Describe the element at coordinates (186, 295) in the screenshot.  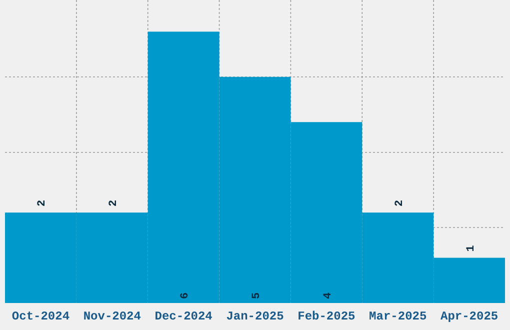
I see `data-label: 6` at that location.